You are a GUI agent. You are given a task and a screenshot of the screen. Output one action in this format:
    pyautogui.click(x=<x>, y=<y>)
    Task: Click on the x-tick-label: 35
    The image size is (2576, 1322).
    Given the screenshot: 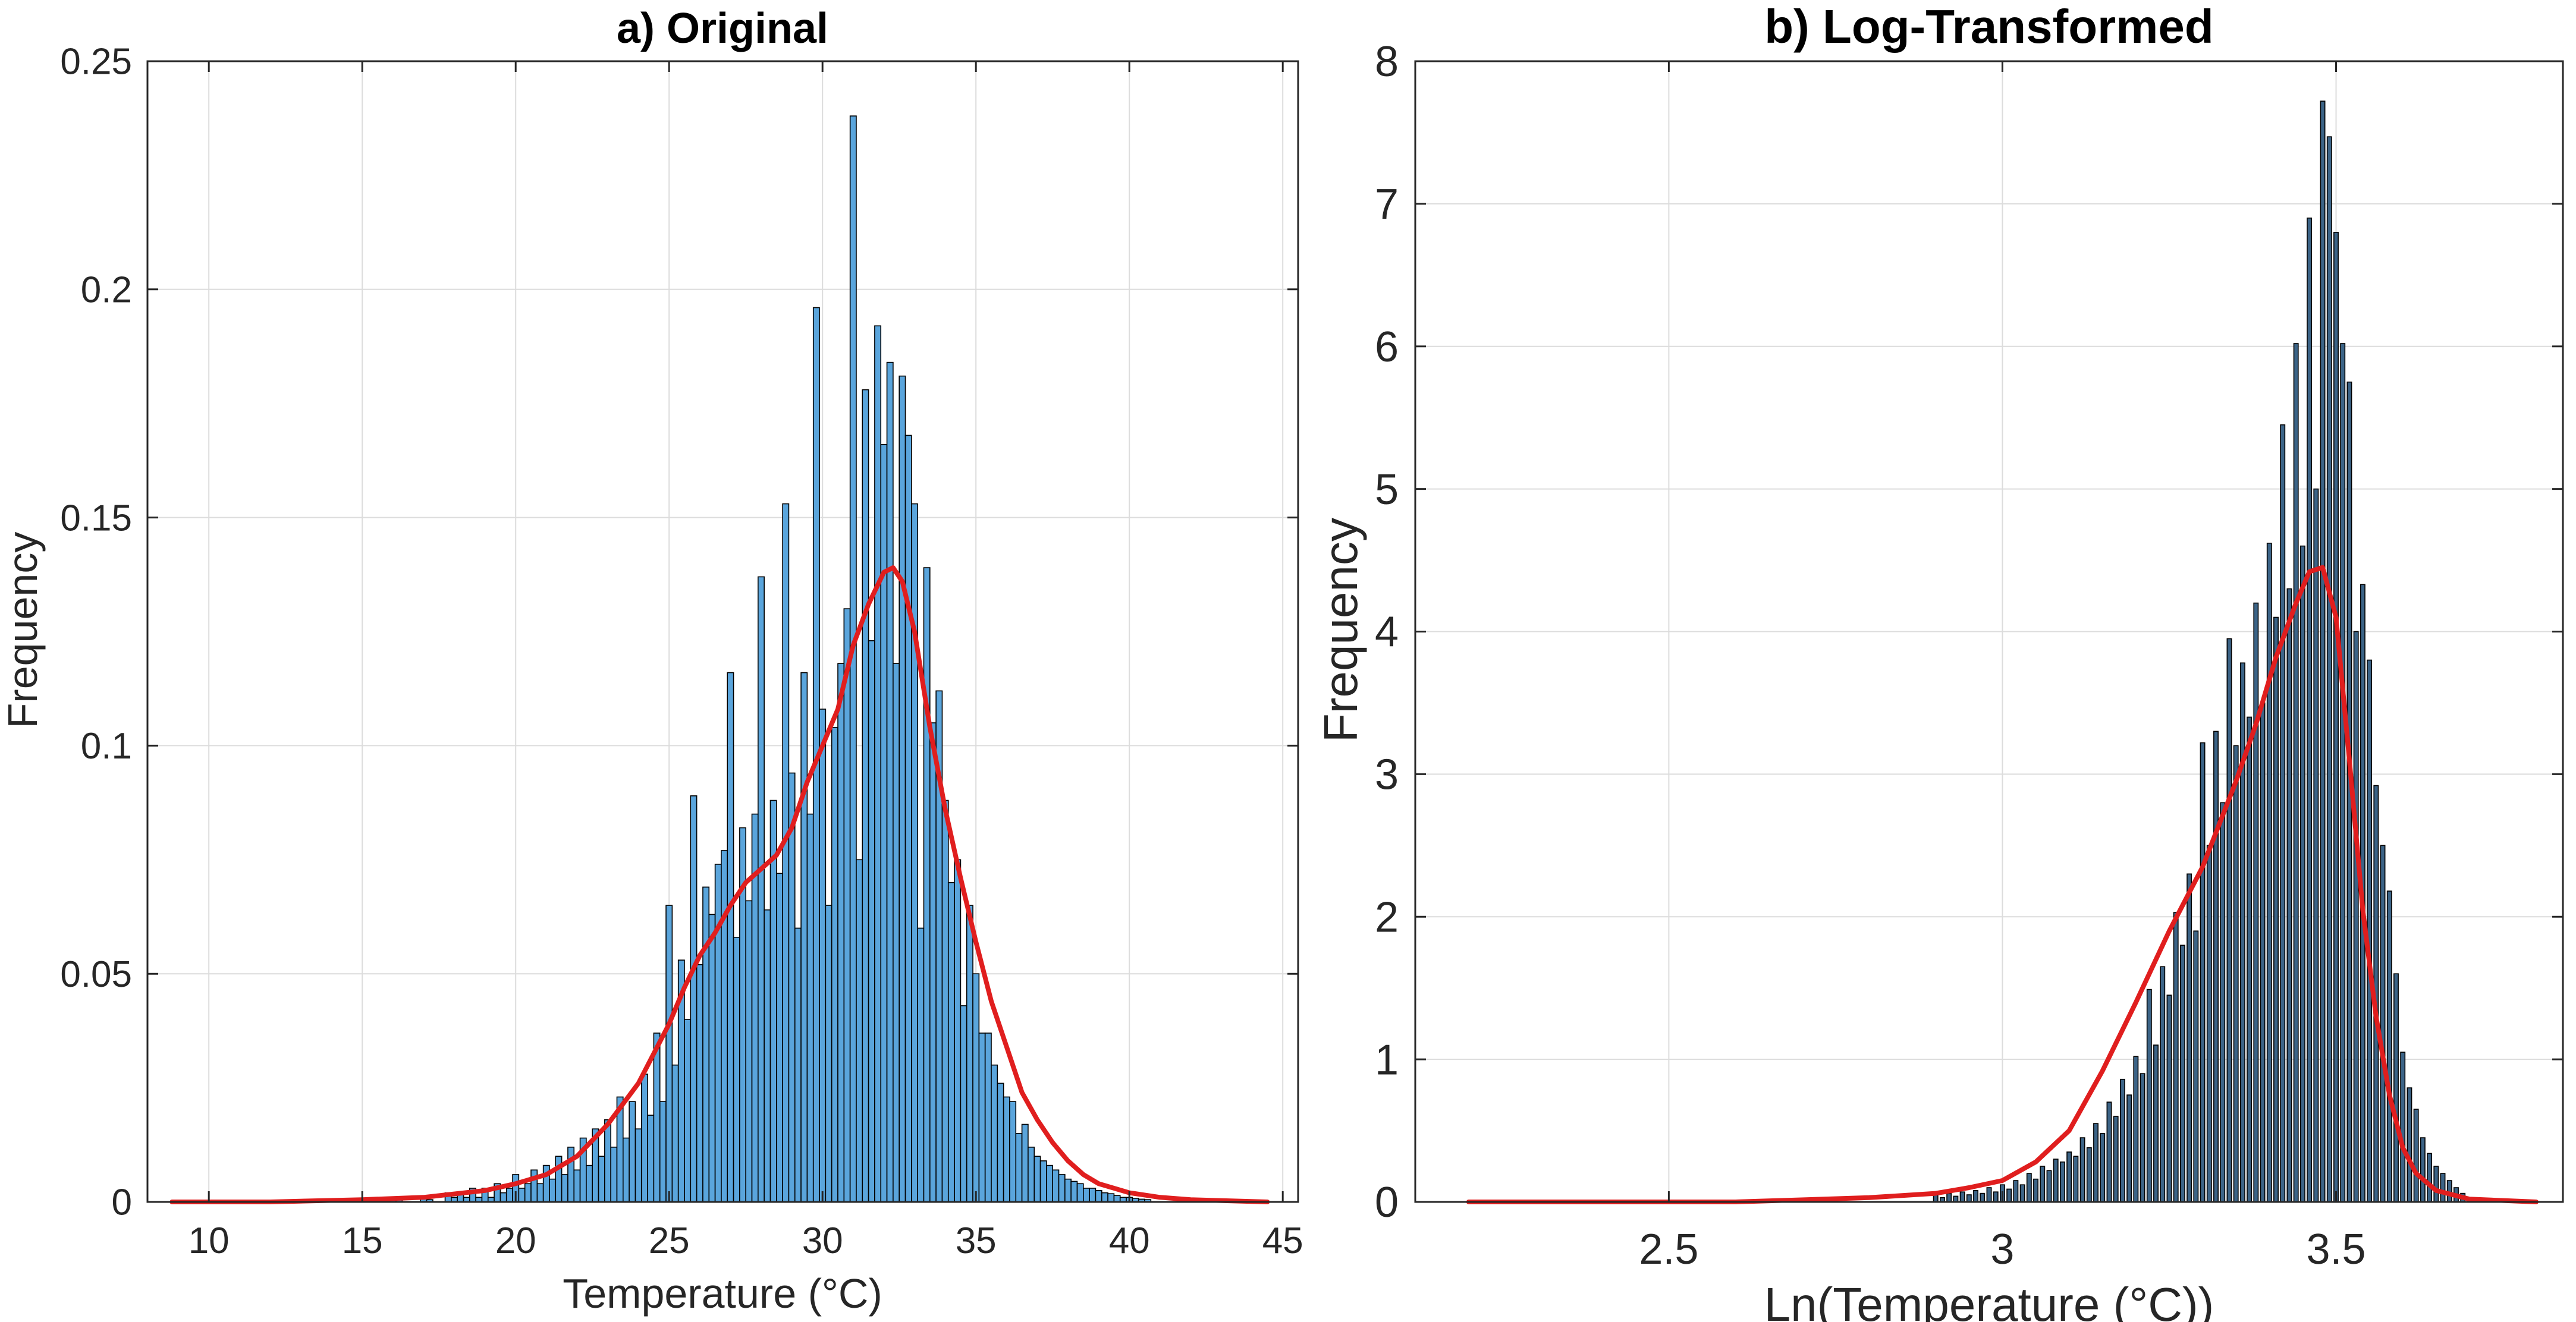 What is the action you would take?
    pyautogui.click(x=976, y=1240)
    